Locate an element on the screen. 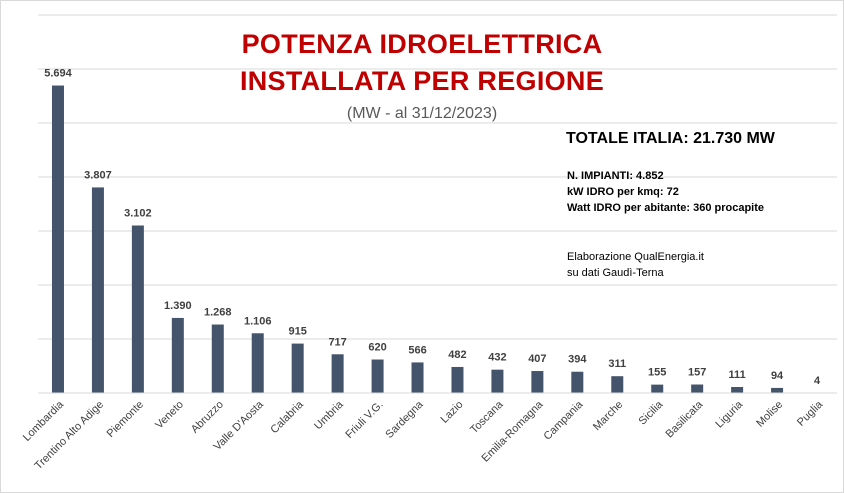  bar-value-label: 155 is located at coordinates (657, 373).